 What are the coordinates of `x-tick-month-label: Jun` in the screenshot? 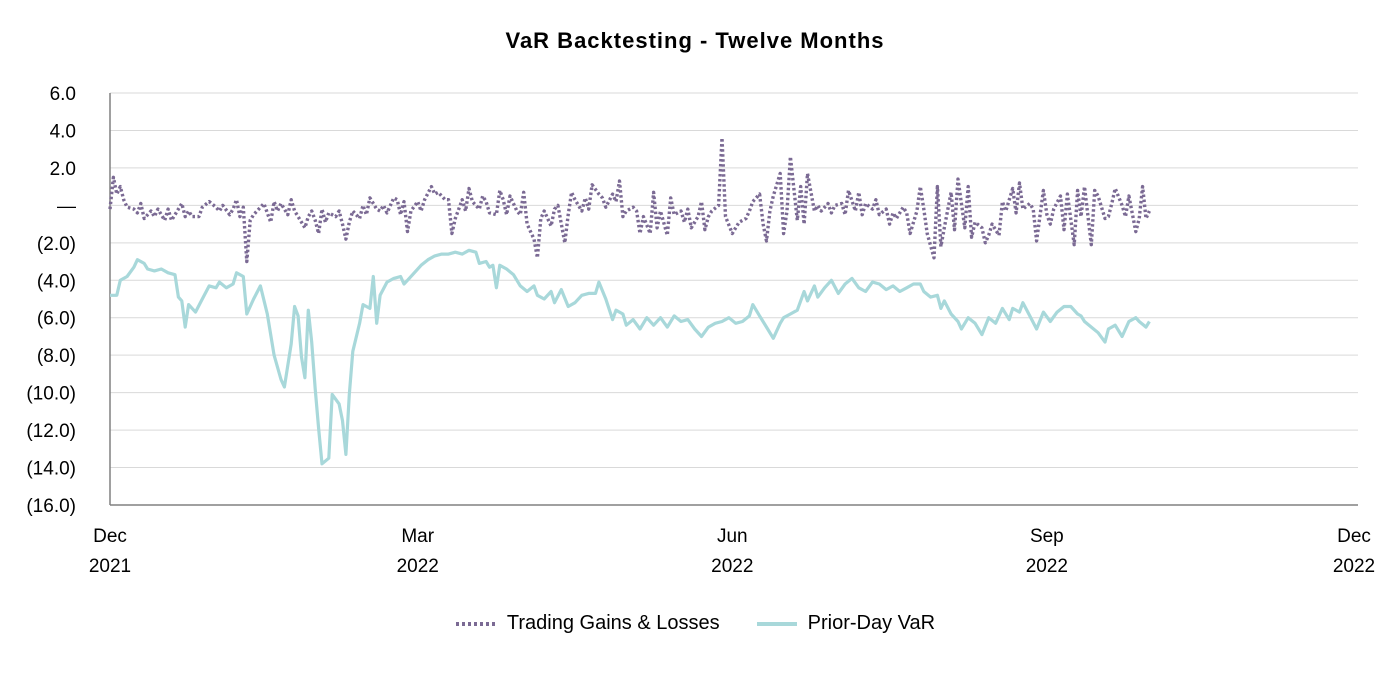 It's located at (732, 536).